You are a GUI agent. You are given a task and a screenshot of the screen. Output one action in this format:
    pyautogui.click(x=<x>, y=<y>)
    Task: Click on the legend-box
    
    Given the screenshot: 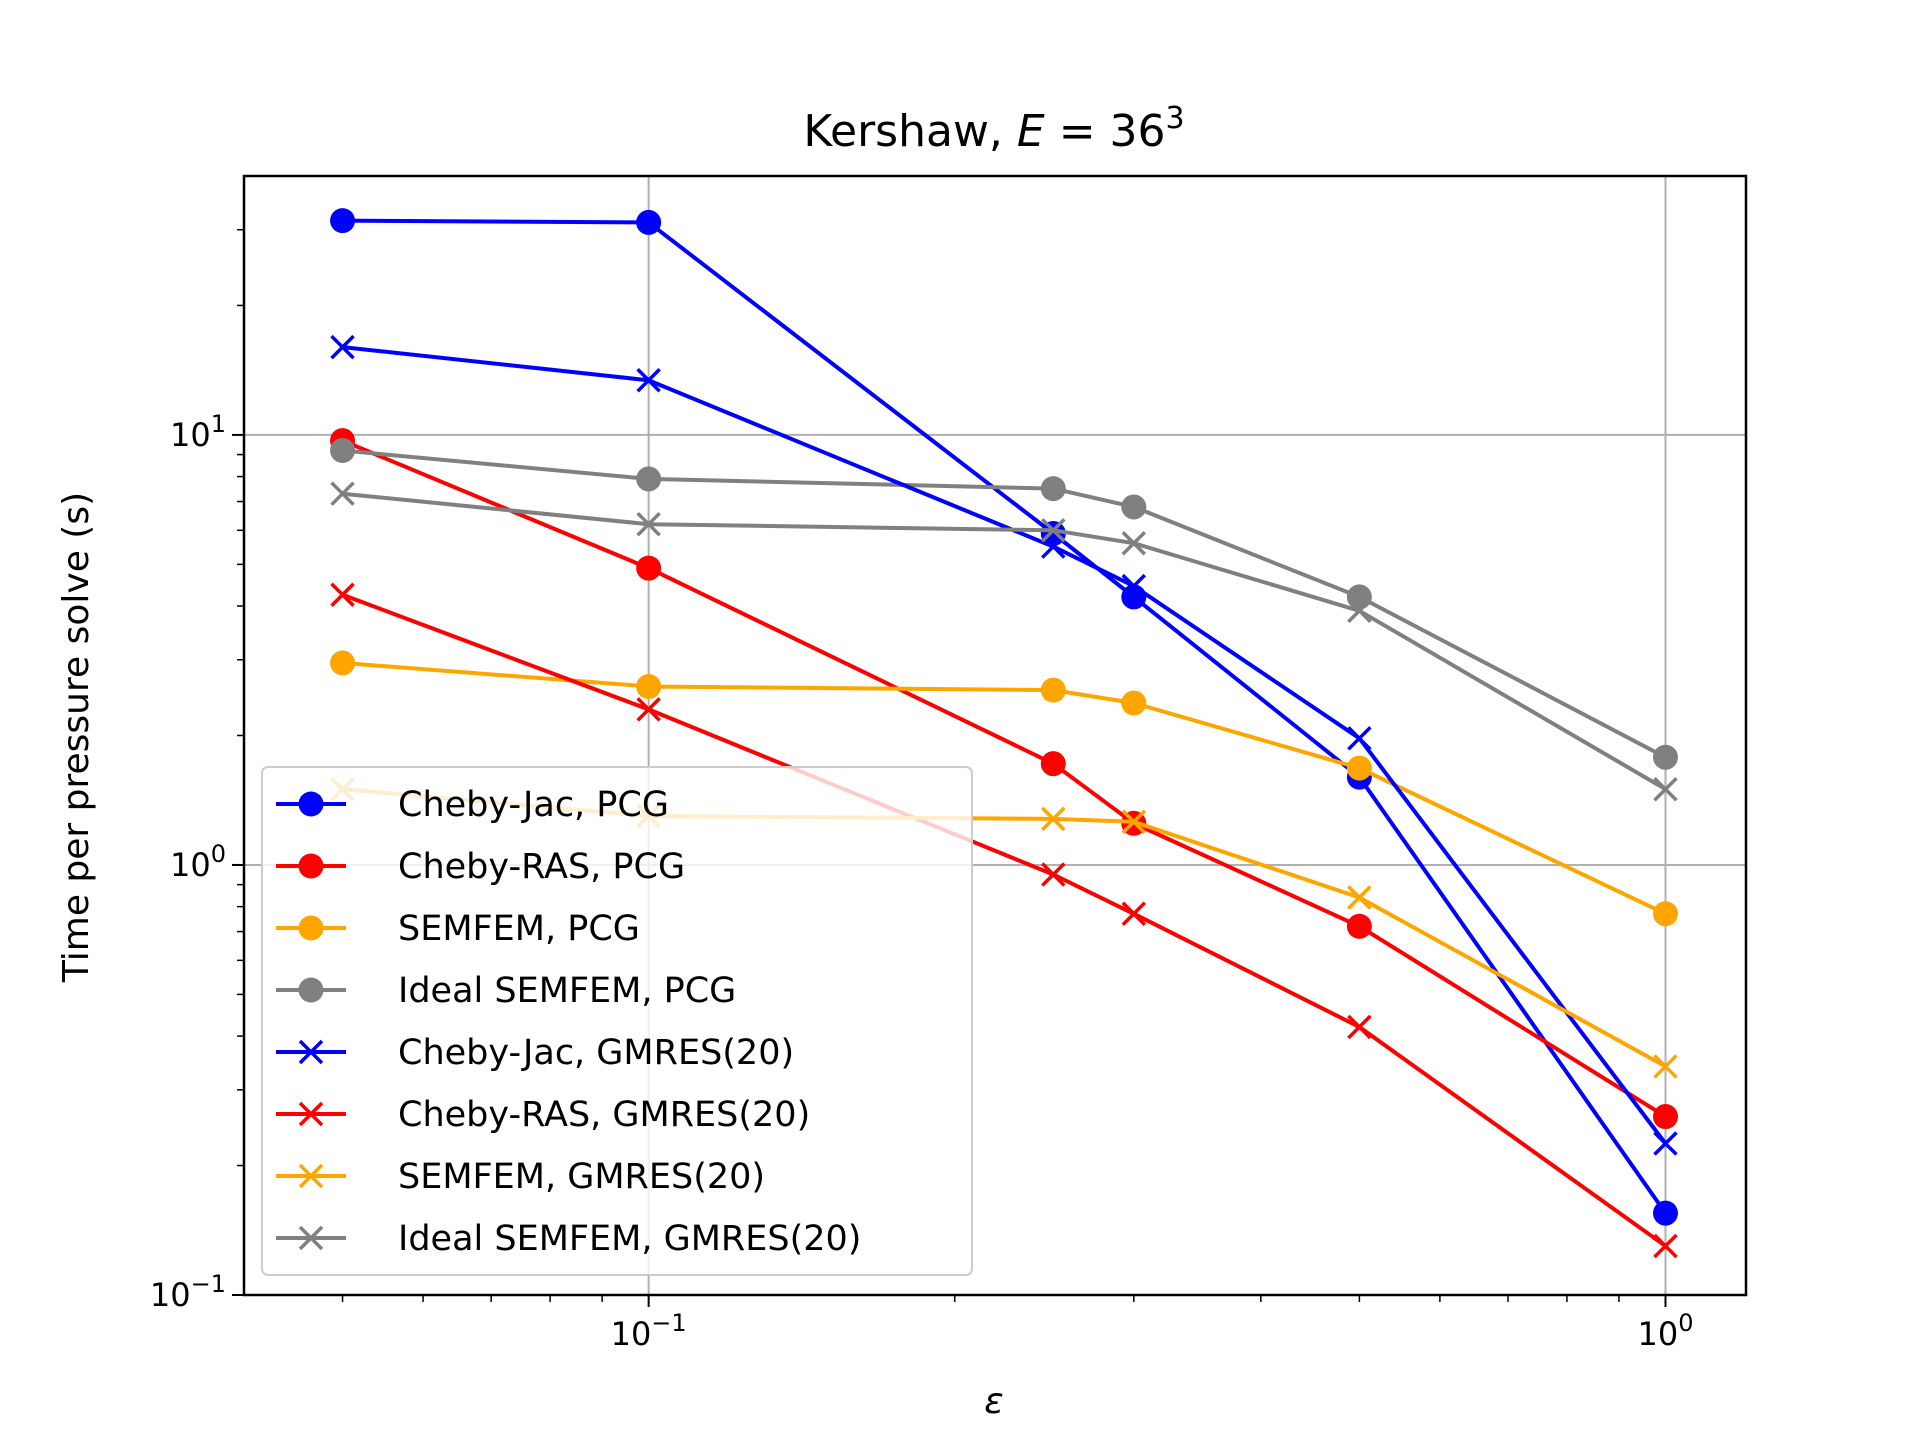 What is the action you would take?
    pyautogui.click(x=617, y=1021)
    